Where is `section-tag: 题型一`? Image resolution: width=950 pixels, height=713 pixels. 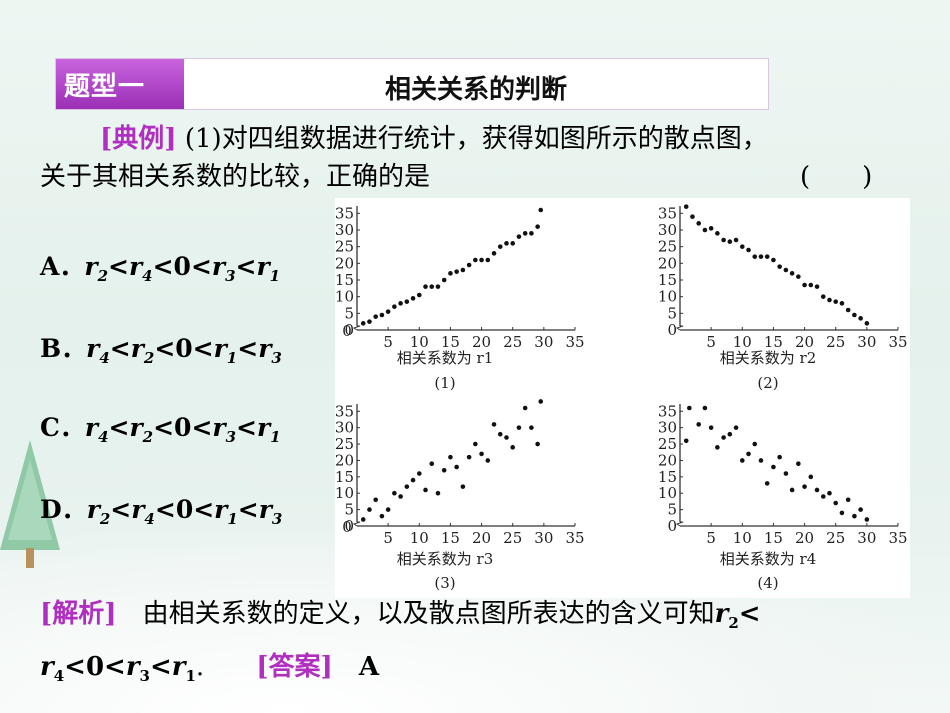 section-tag: 题型一 is located at coordinates (120, 84).